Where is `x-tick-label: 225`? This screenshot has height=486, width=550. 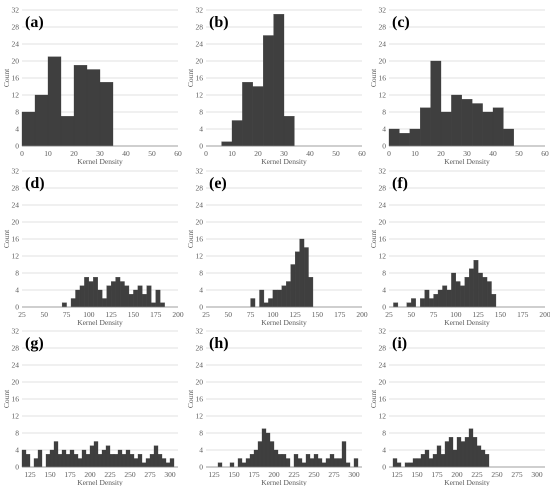
x-tick-label: 225 is located at coordinates (110, 474).